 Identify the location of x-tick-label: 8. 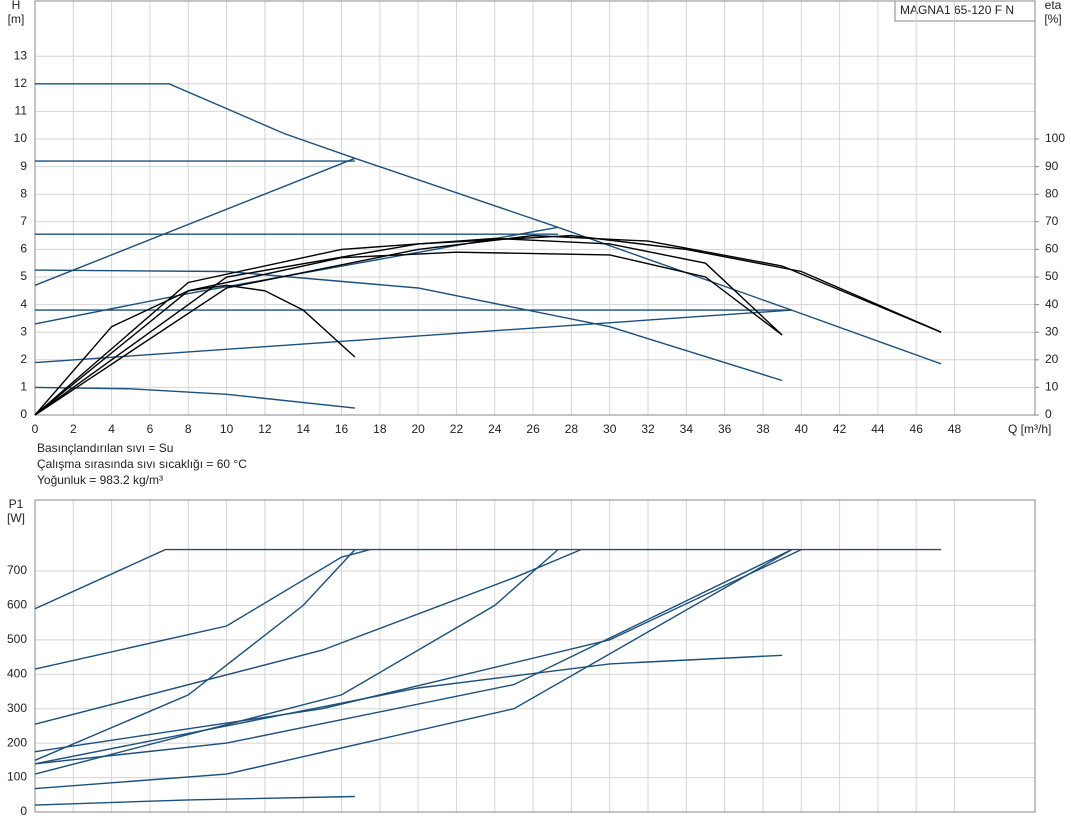
(188, 429).